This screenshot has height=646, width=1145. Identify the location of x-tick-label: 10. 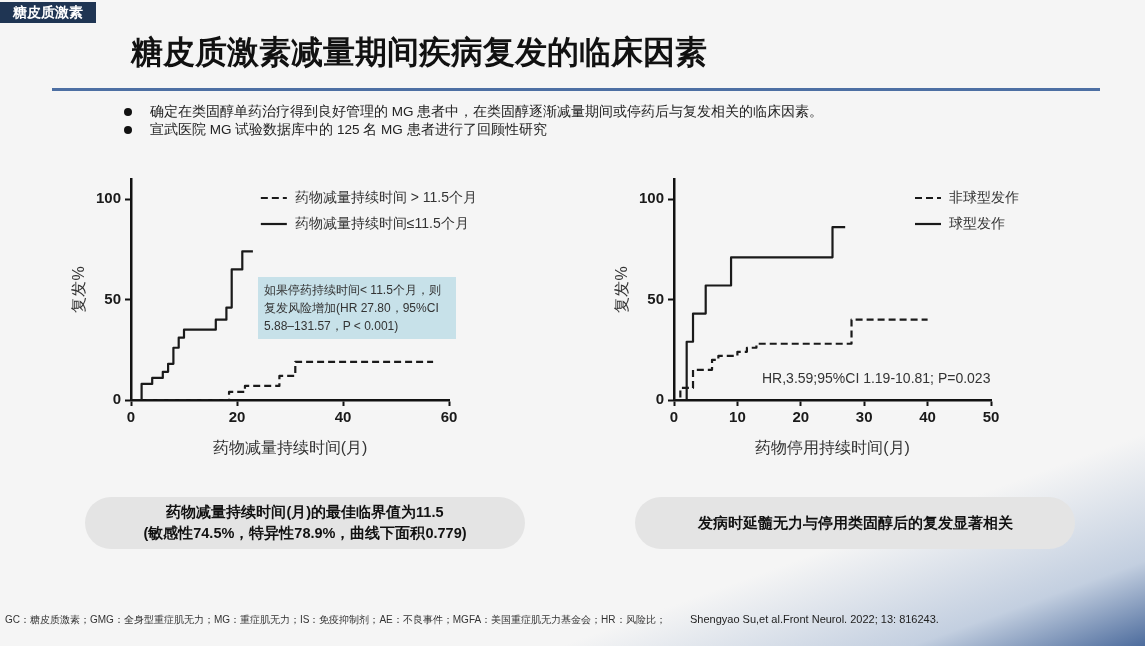
(737, 417).